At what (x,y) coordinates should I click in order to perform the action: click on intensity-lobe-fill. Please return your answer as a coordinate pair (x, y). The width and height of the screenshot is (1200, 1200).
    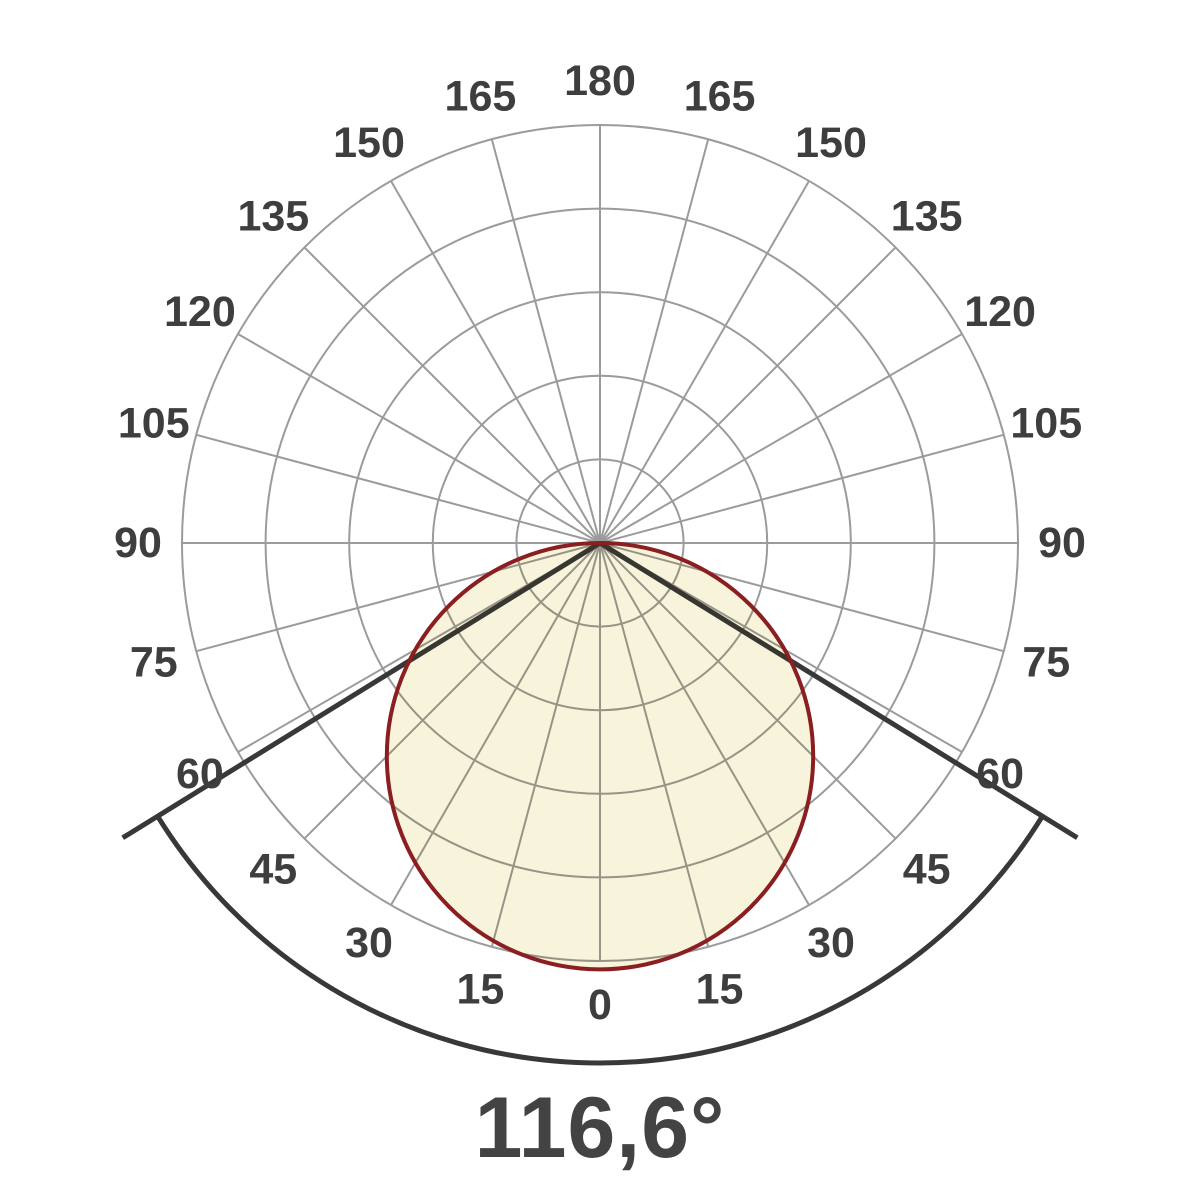
    Looking at the image, I should click on (600, 756).